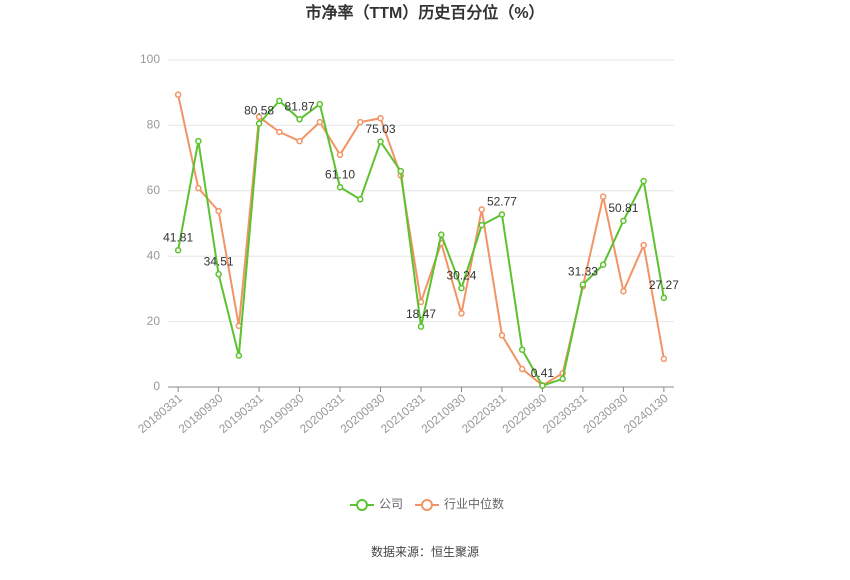  Describe the element at coordinates (646, 413) in the screenshot. I see `x-tick-label: 20240130` at that location.